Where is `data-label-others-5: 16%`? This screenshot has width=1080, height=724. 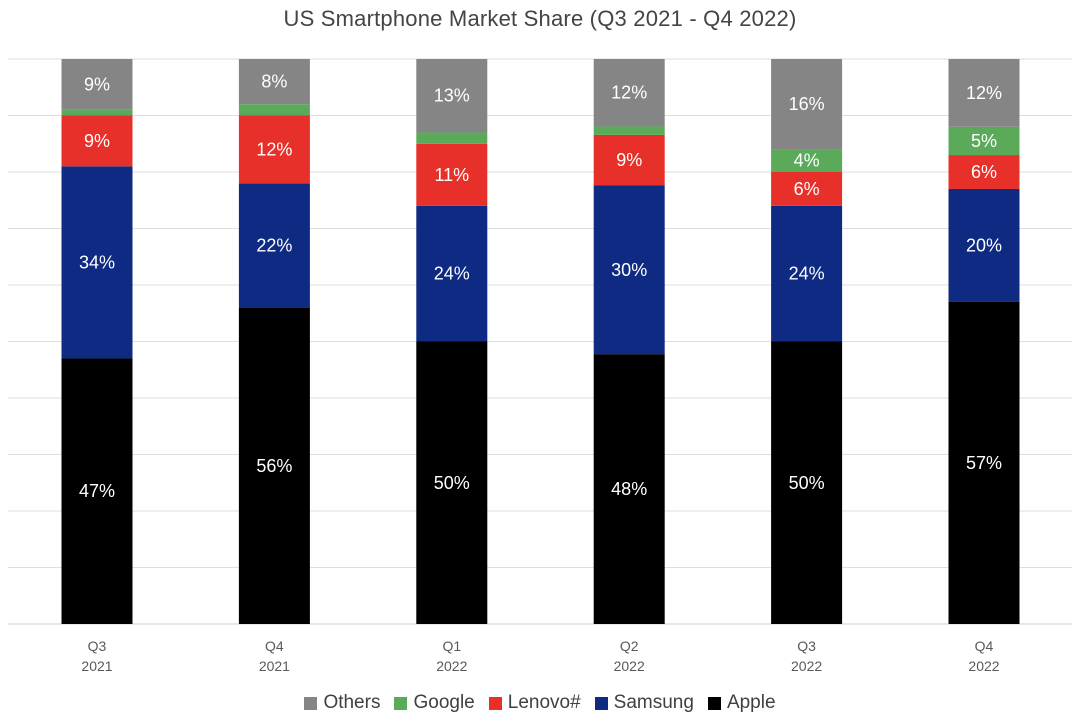 data-label-others-5: 16% is located at coordinates (807, 104).